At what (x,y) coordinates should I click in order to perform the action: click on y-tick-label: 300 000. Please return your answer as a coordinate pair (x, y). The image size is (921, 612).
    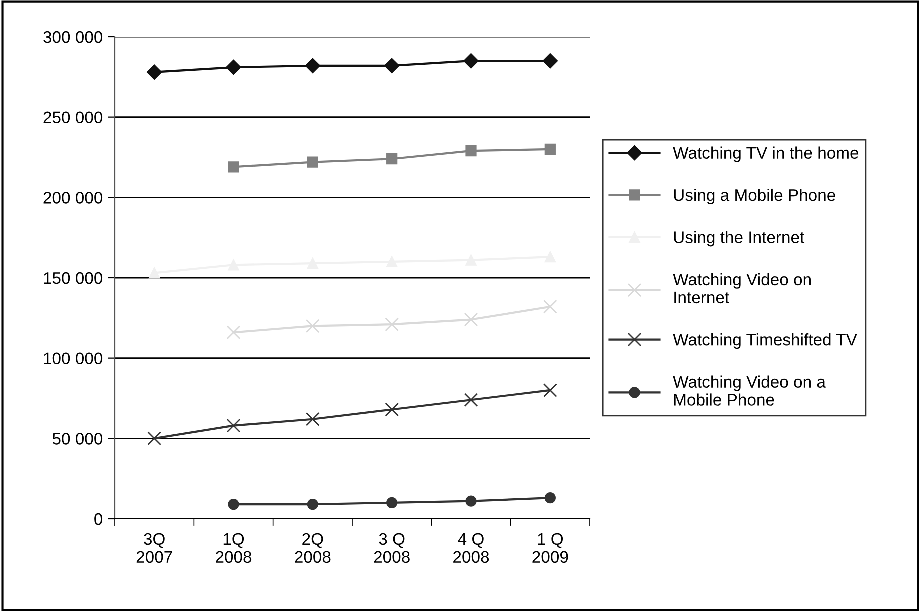
    Looking at the image, I should click on (73, 37).